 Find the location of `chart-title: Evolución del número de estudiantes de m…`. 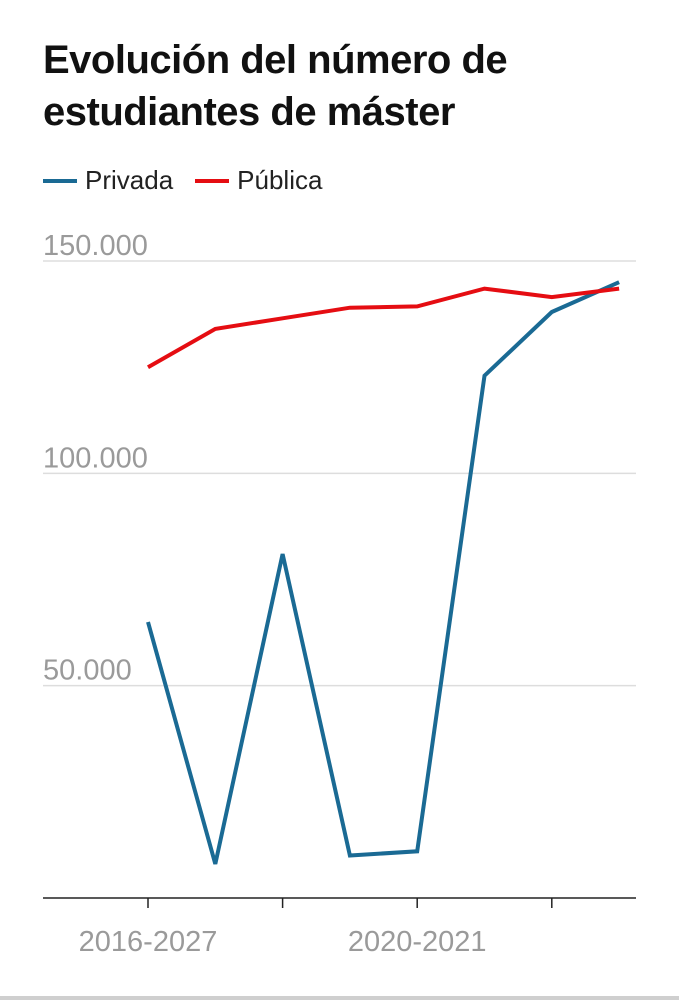

chart-title: Evolución del número de estudiantes de m… is located at coordinates (275, 86).